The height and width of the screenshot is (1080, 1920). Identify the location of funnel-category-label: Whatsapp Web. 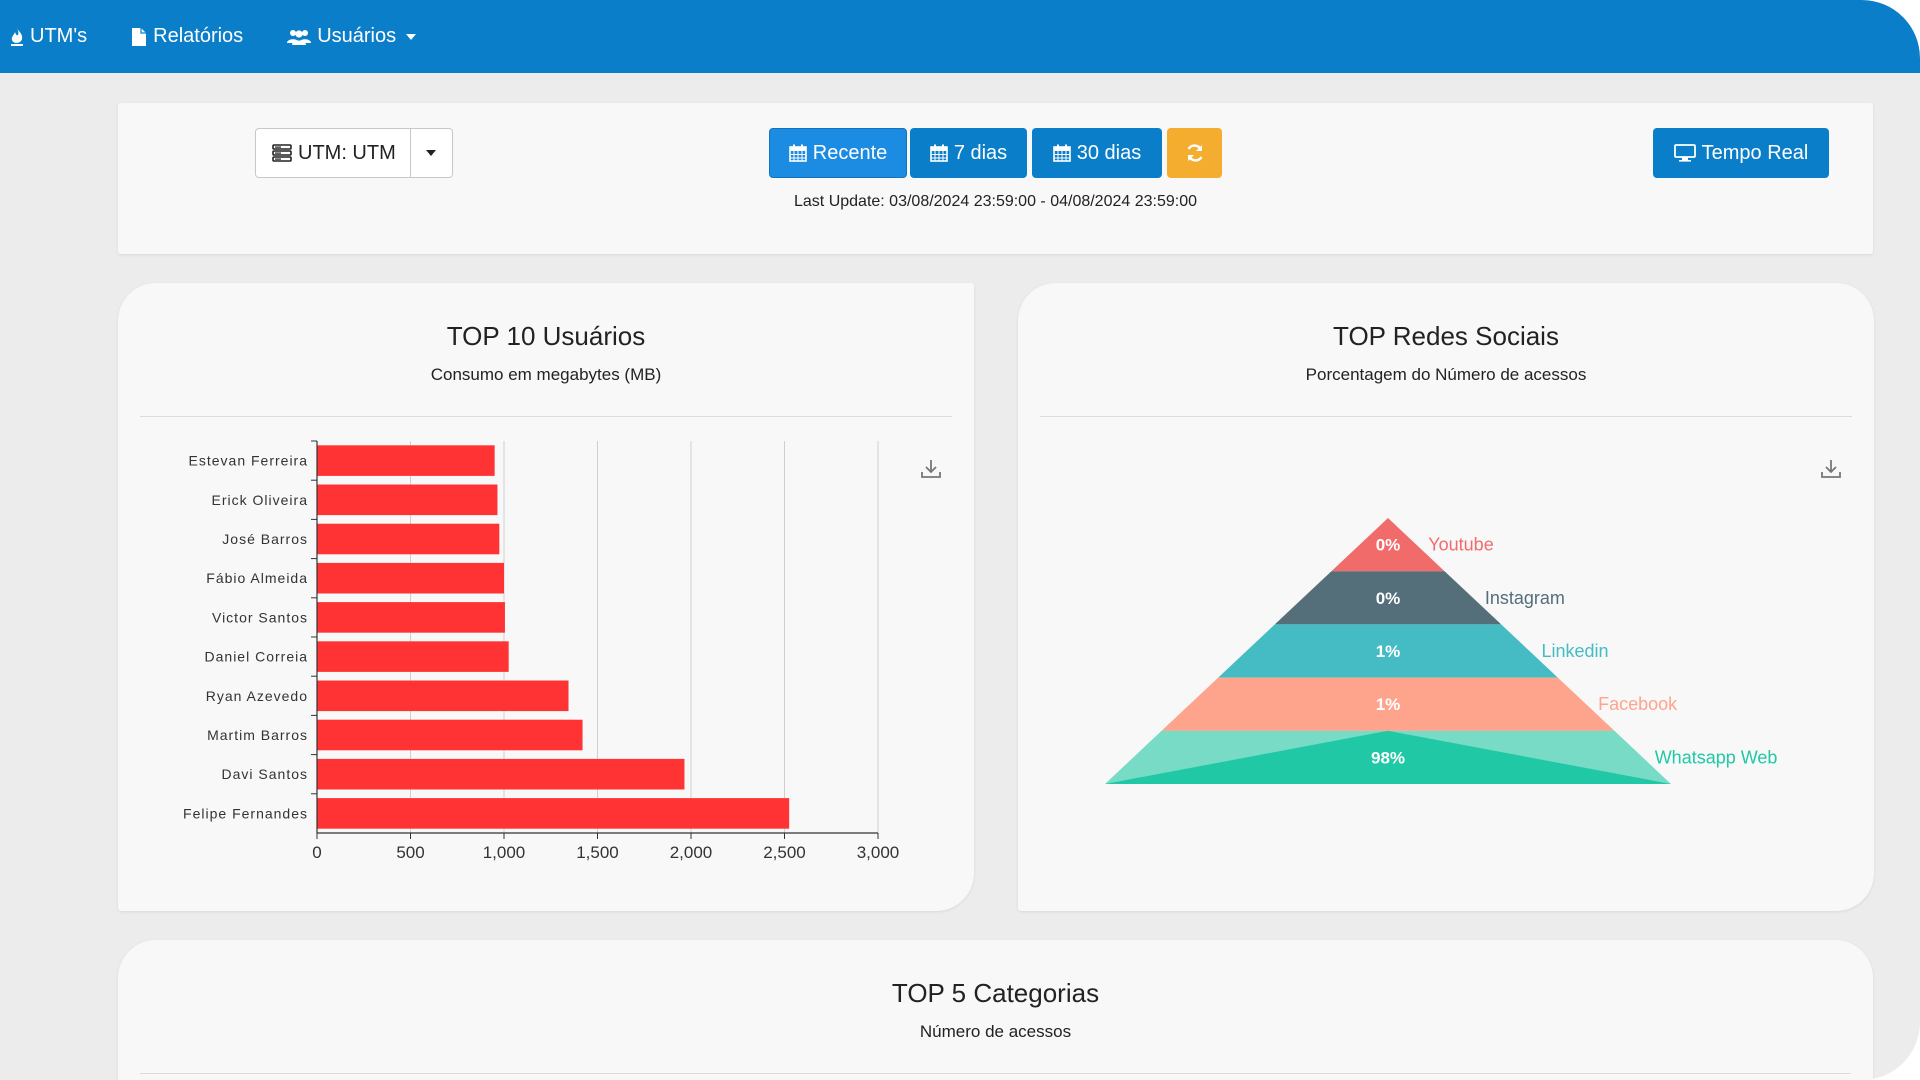
(1716, 757).